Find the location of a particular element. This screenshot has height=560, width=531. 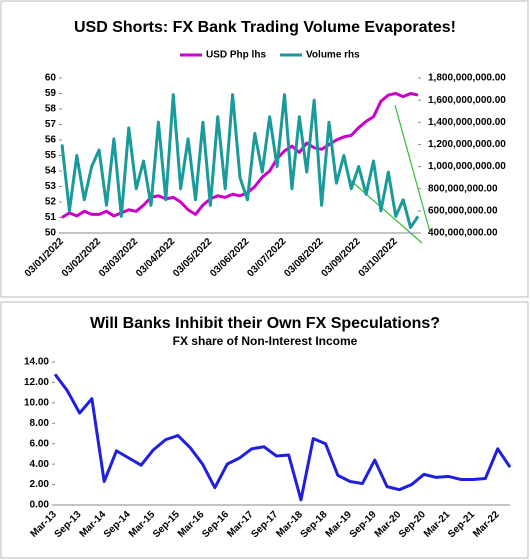

y-tick-label: 57 is located at coordinates (51, 124).